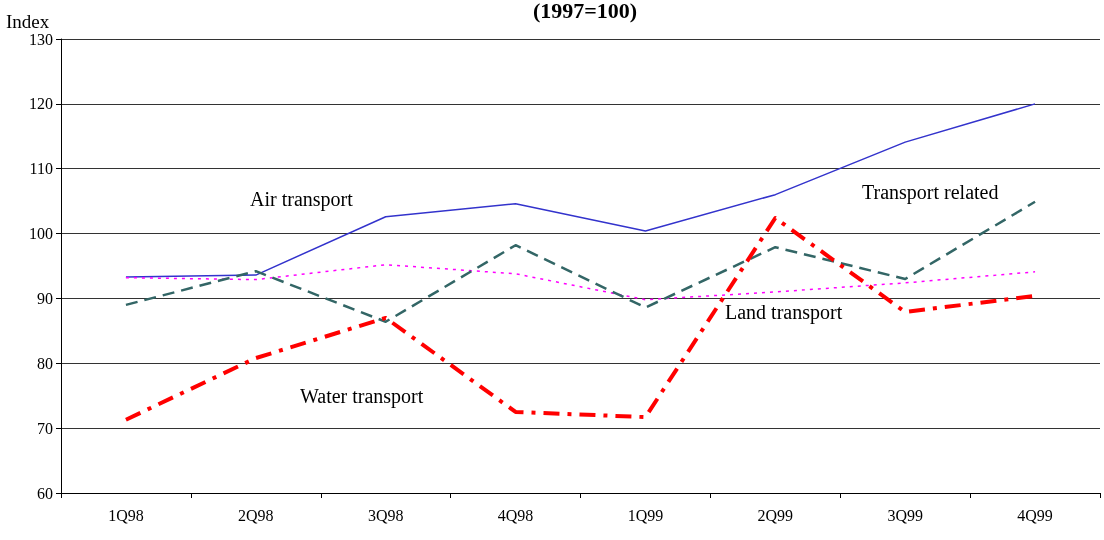 The image size is (1104, 540). What do you see at coordinates (930, 192) in the screenshot?
I see `series-label: Transport related` at bounding box center [930, 192].